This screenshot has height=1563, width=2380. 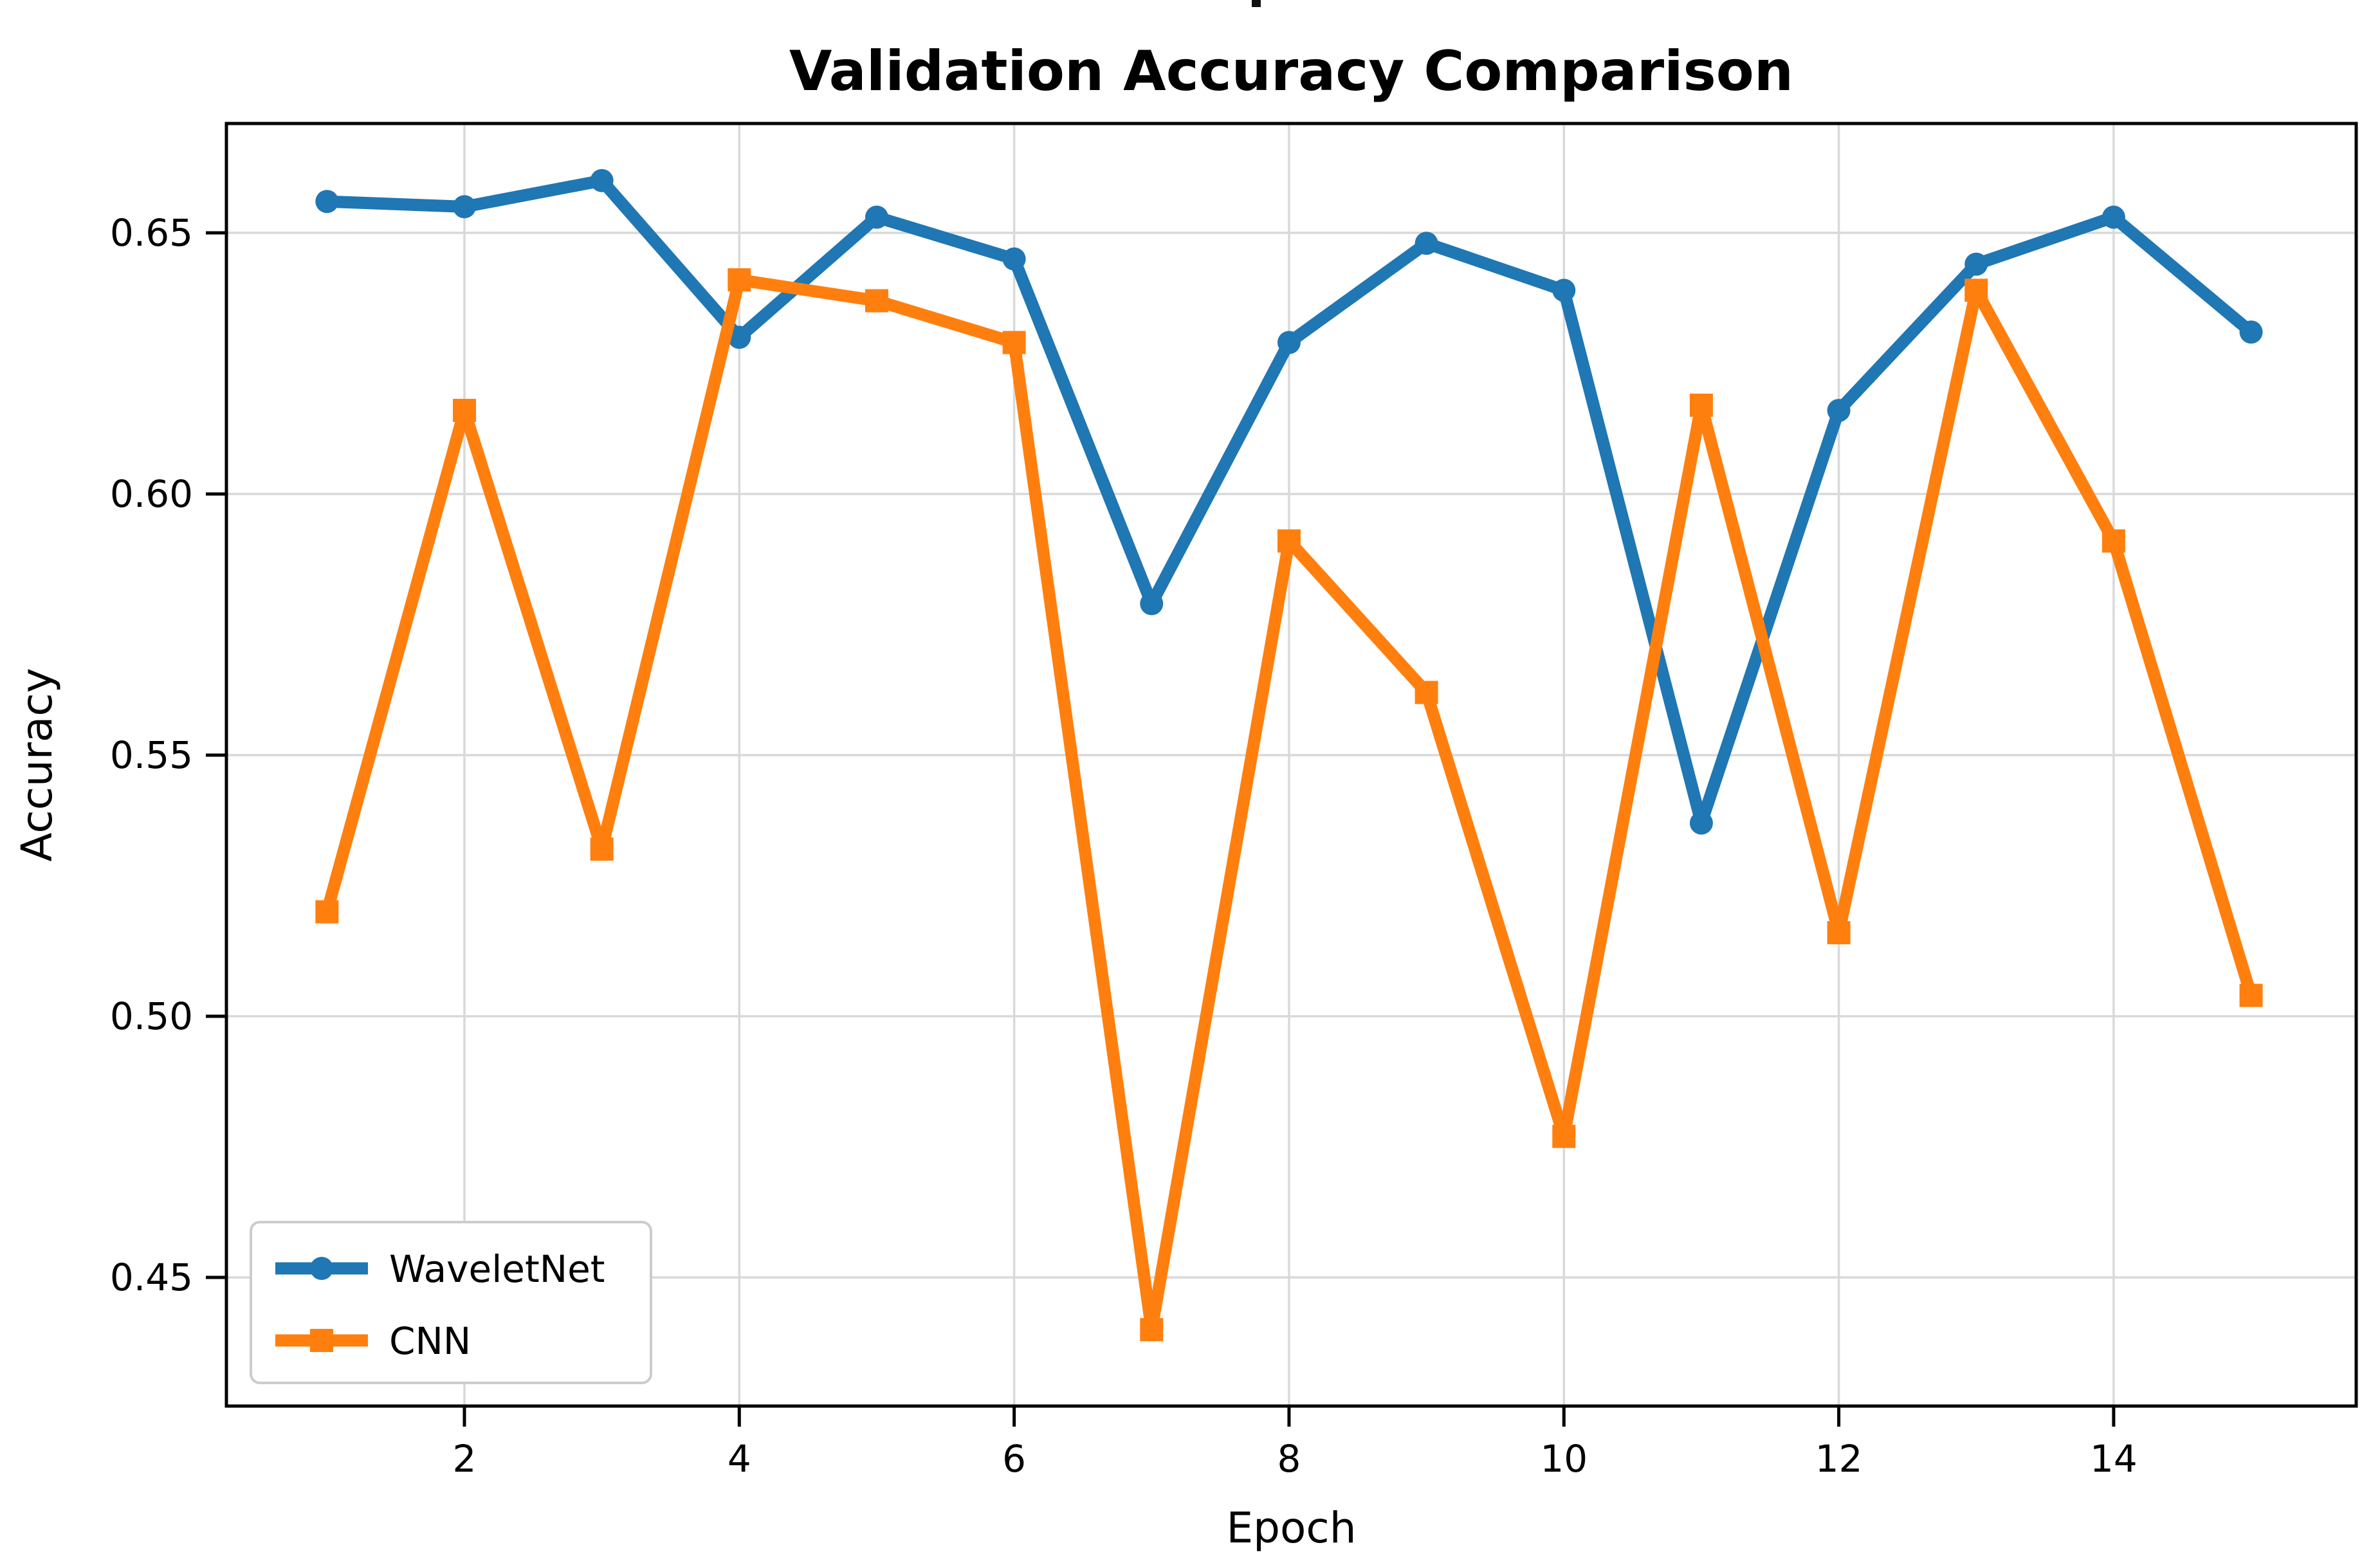 What do you see at coordinates (1256, 3) in the screenshot?
I see `cropped-text-artifact` at bounding box center [1256, 3].